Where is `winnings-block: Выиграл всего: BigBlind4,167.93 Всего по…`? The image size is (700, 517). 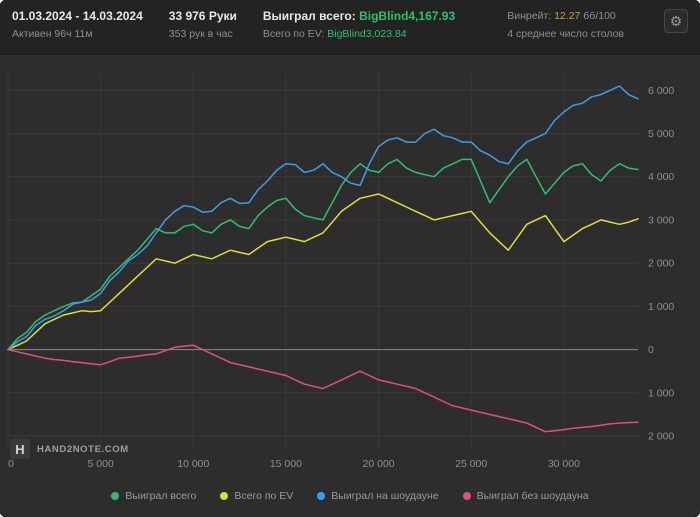
winnings-block: Выиграл всего: BigBlind4,167.93 Всего по… is located at coordinates (359, 24).